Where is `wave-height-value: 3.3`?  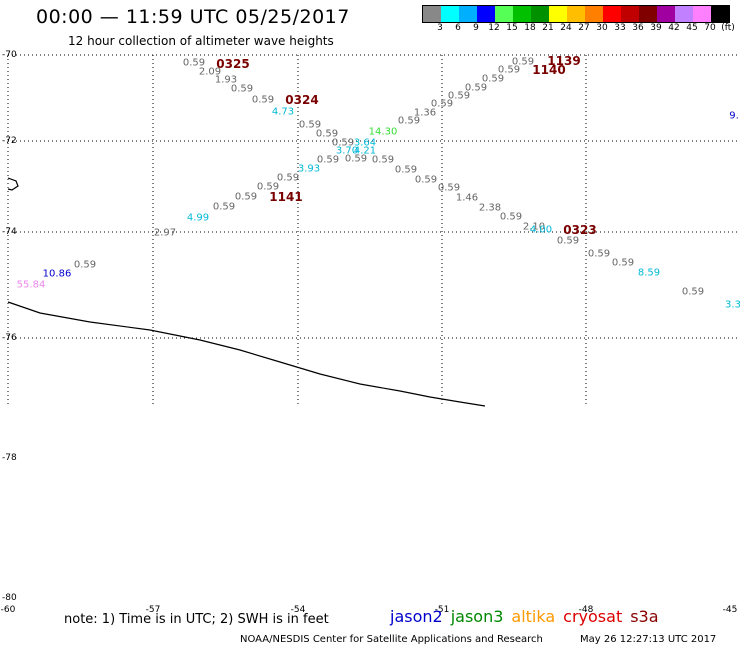
wave-height-value: 3.3 is located at coordinates (732, 305).